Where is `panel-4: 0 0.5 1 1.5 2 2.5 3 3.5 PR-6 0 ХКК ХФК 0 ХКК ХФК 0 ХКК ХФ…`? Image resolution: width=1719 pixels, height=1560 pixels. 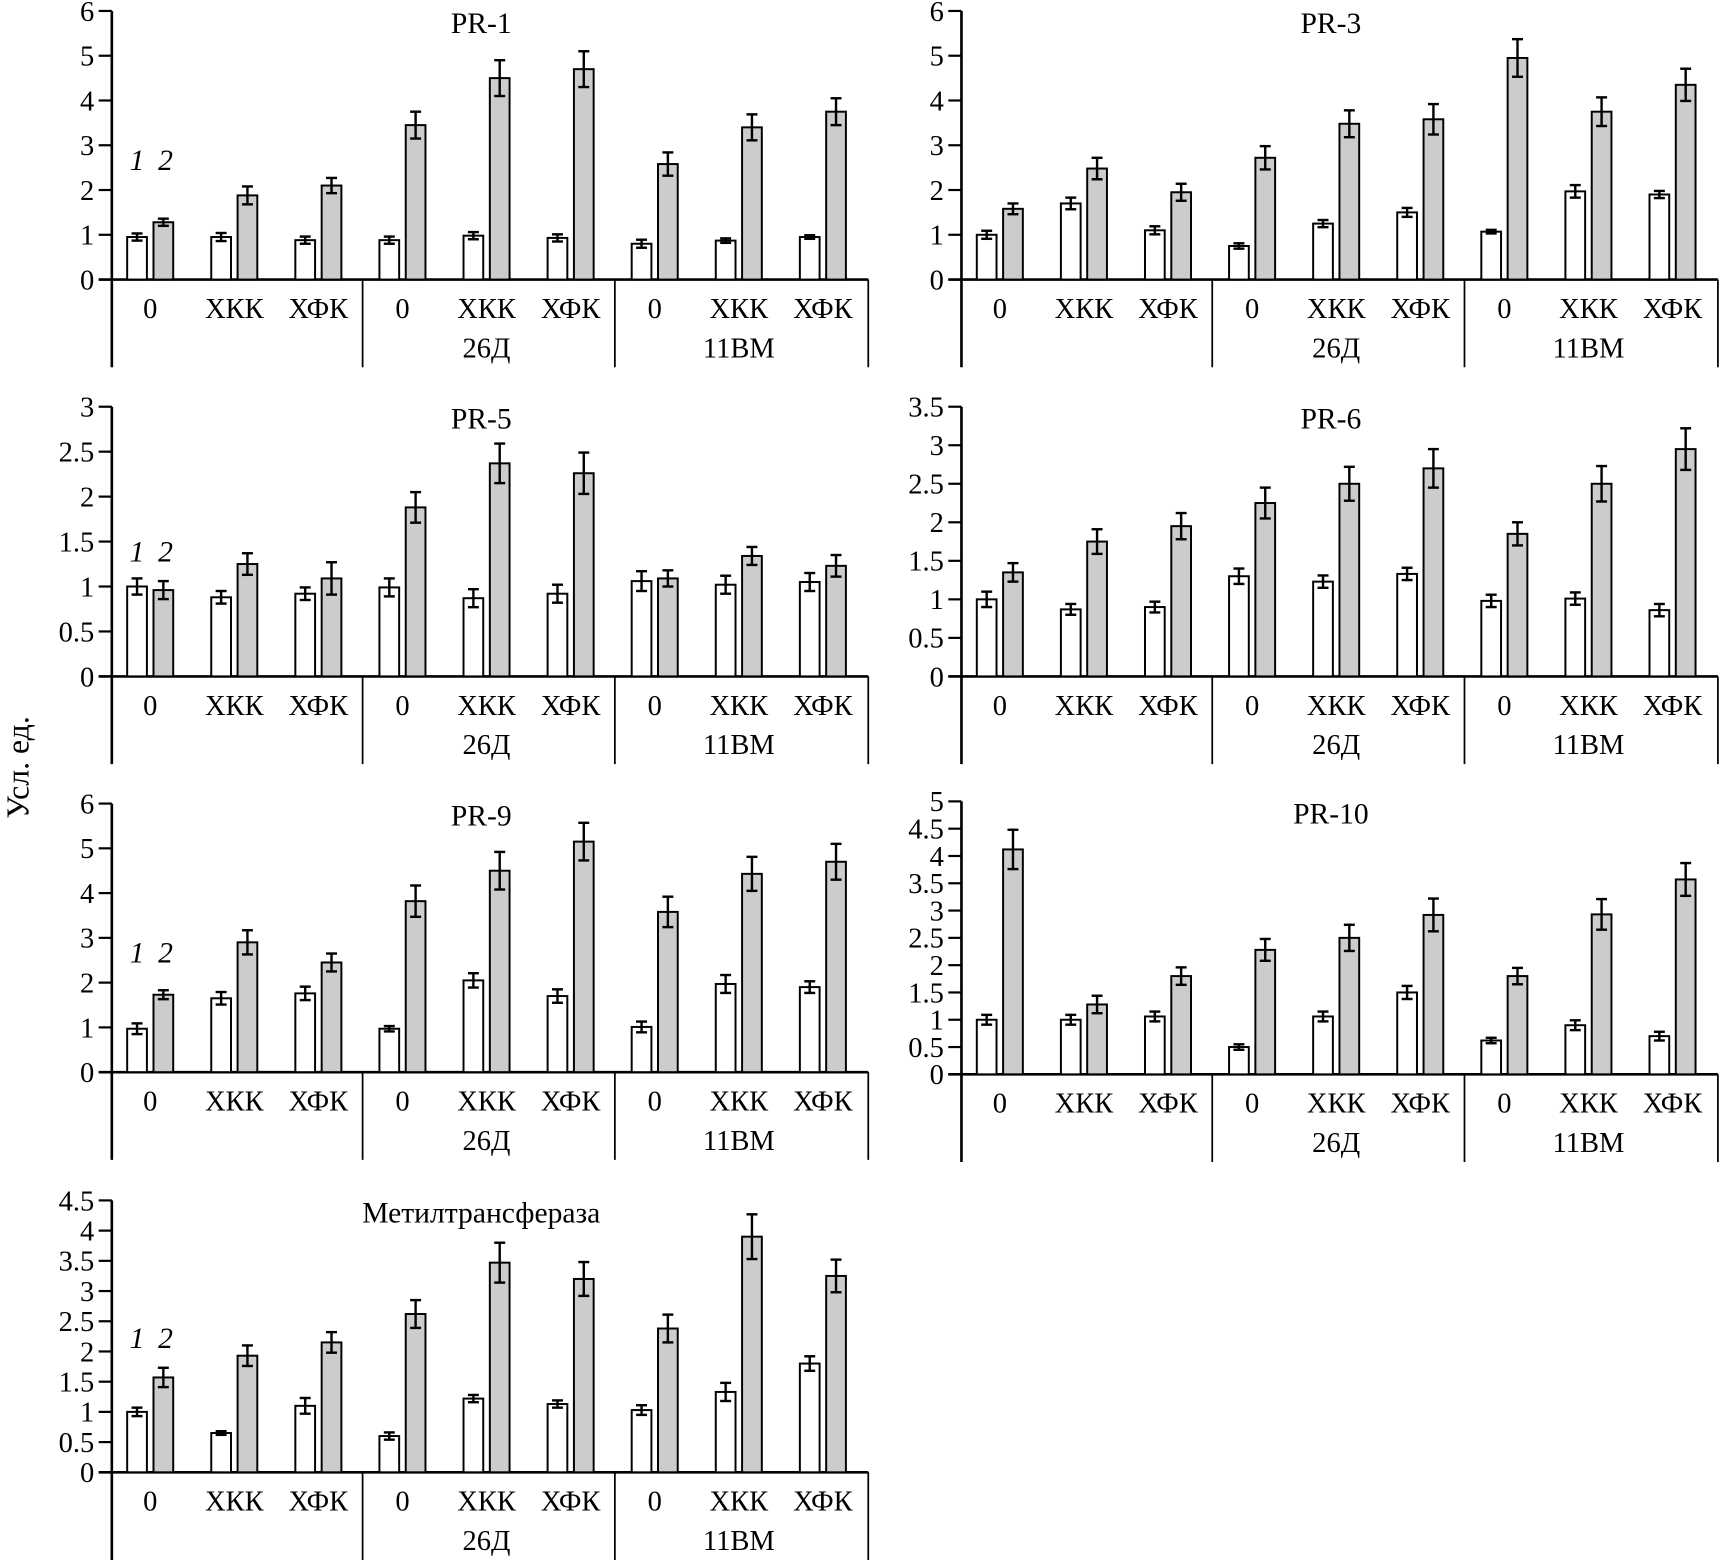 panel-4: 0 0.5 1 1.5 2 2.5 3 3.5 PR-6 0 ХКК ХФК 0 ХКК ХФК 0 ХКК ХФ… is located at coordinates (1313, 579).